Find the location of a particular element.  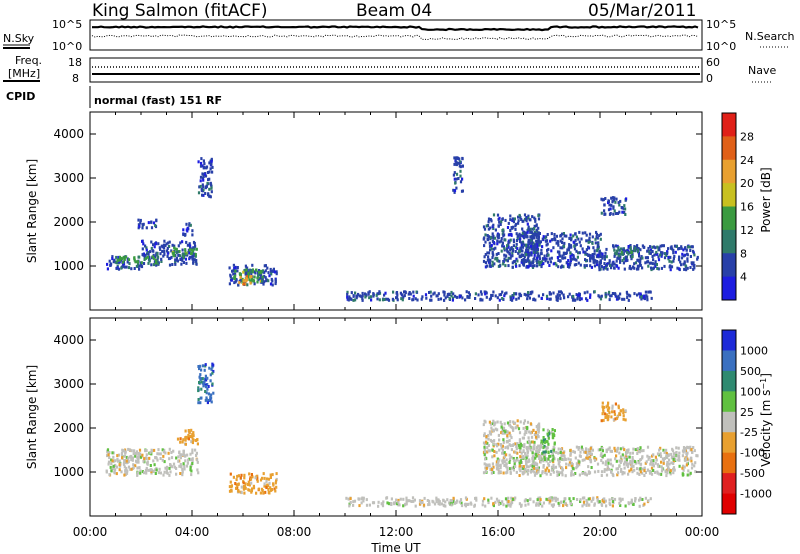

power-colorbar-swatch is located at coordinates (729, 241).